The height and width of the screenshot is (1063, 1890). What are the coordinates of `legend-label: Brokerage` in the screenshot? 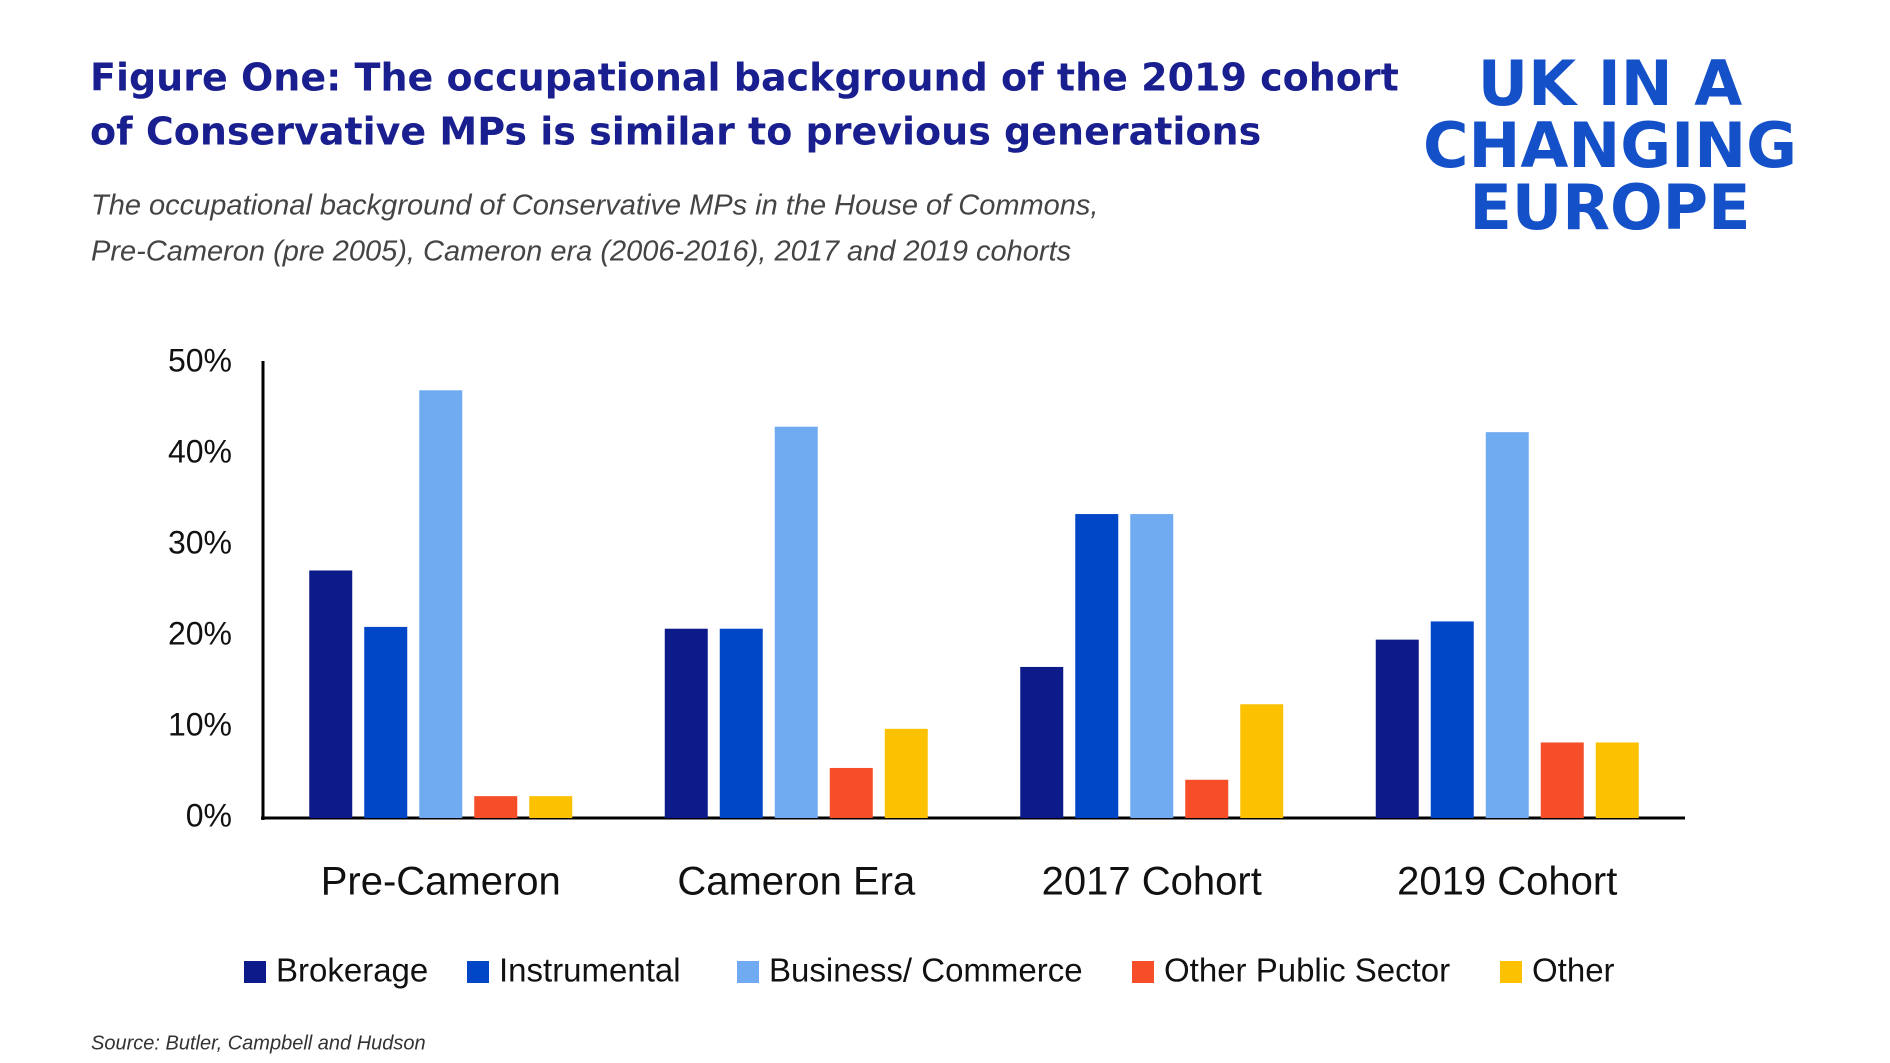 It's located at (352, 970).